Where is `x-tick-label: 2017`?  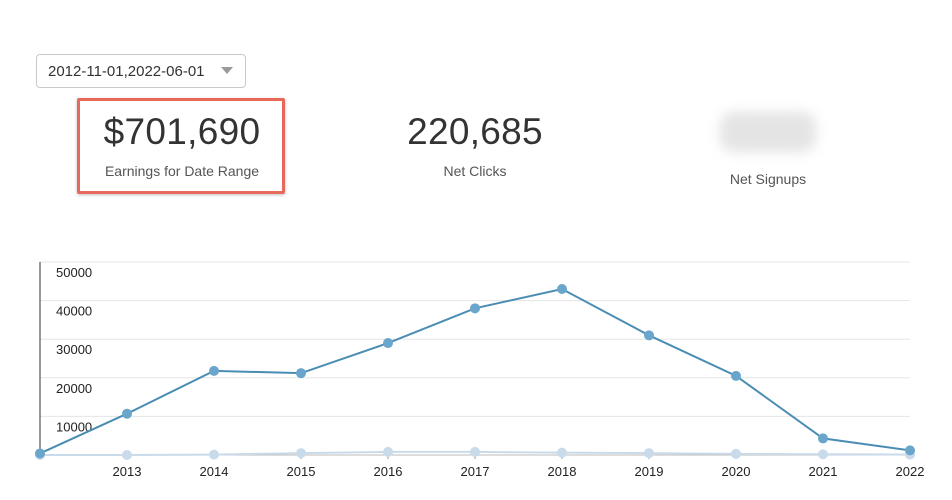
x-tick-label: 2017 is located at coordinates (475, 471).